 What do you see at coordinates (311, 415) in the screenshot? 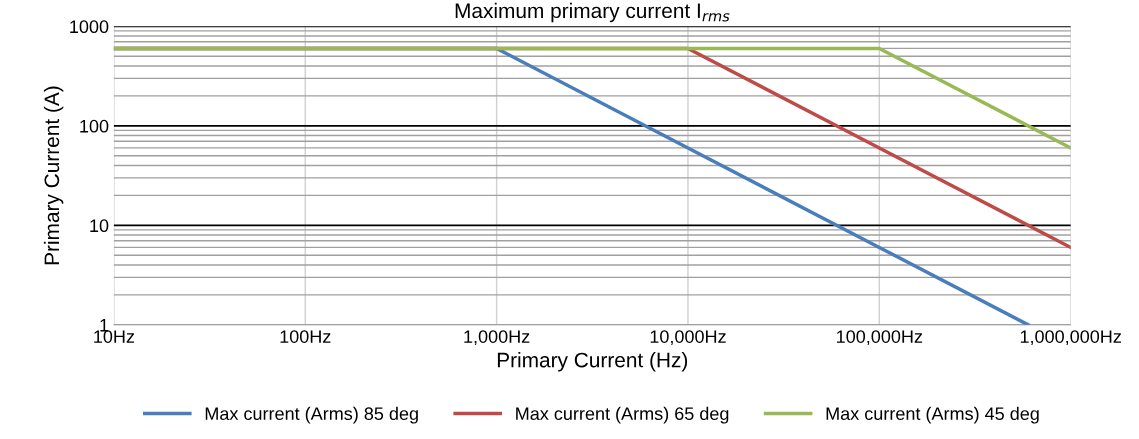
I see `legend-label: Max current (Arms) 85 deg` at bounding box center [311, 415].